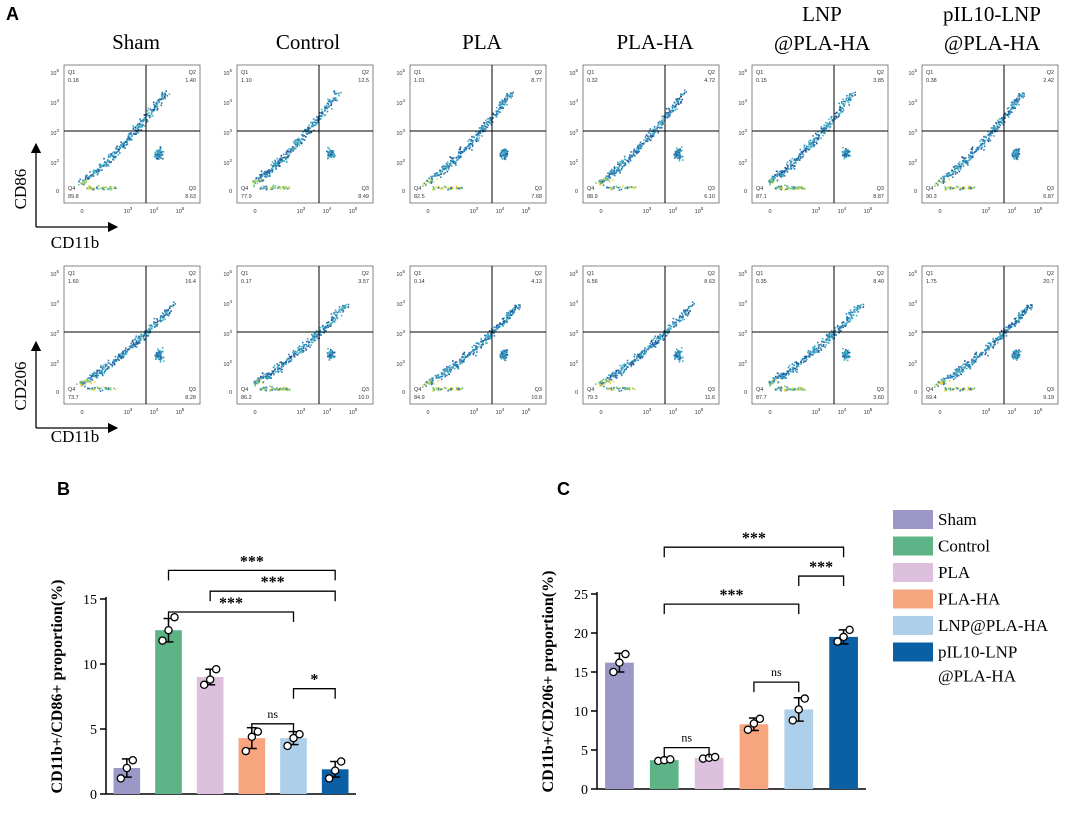 This screenshot has width=1069, height=820. What do you see at coordinates (90, 600) in the screenshot?
I see `y-tick-label: 15` at bounding box center [90, 600].